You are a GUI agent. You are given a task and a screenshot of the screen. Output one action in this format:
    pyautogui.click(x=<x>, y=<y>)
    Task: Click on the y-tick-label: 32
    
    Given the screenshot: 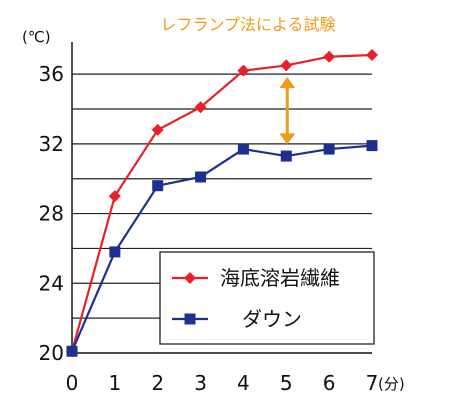 What is the action you would take?
    pyautogui.click(x=51, y=144)
    